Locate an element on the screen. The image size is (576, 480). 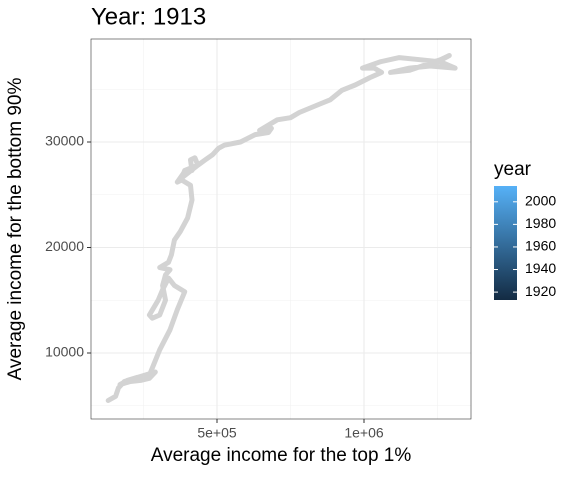
y-axis-title: Average income for the bottom 90% is located at coordinates (15, 229).